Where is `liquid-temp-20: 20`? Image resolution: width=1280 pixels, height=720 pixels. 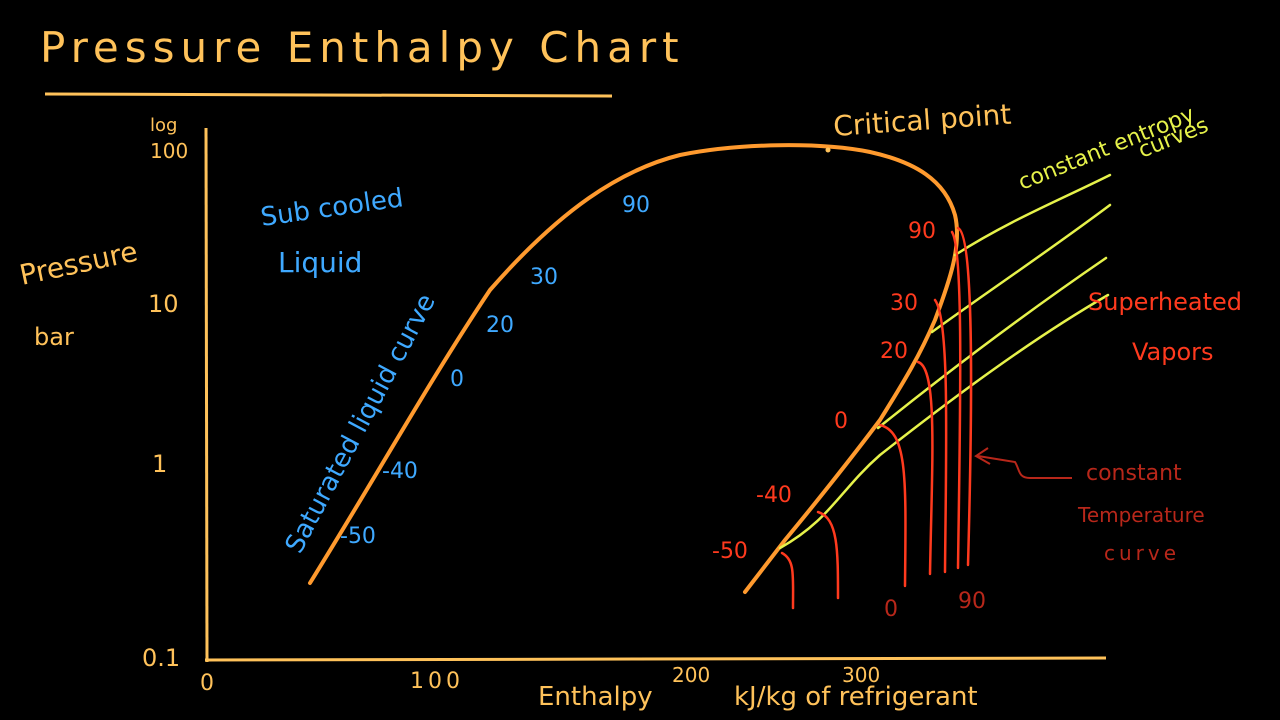 liquid-temp-20: 20 is located at coordinates (500, 325).